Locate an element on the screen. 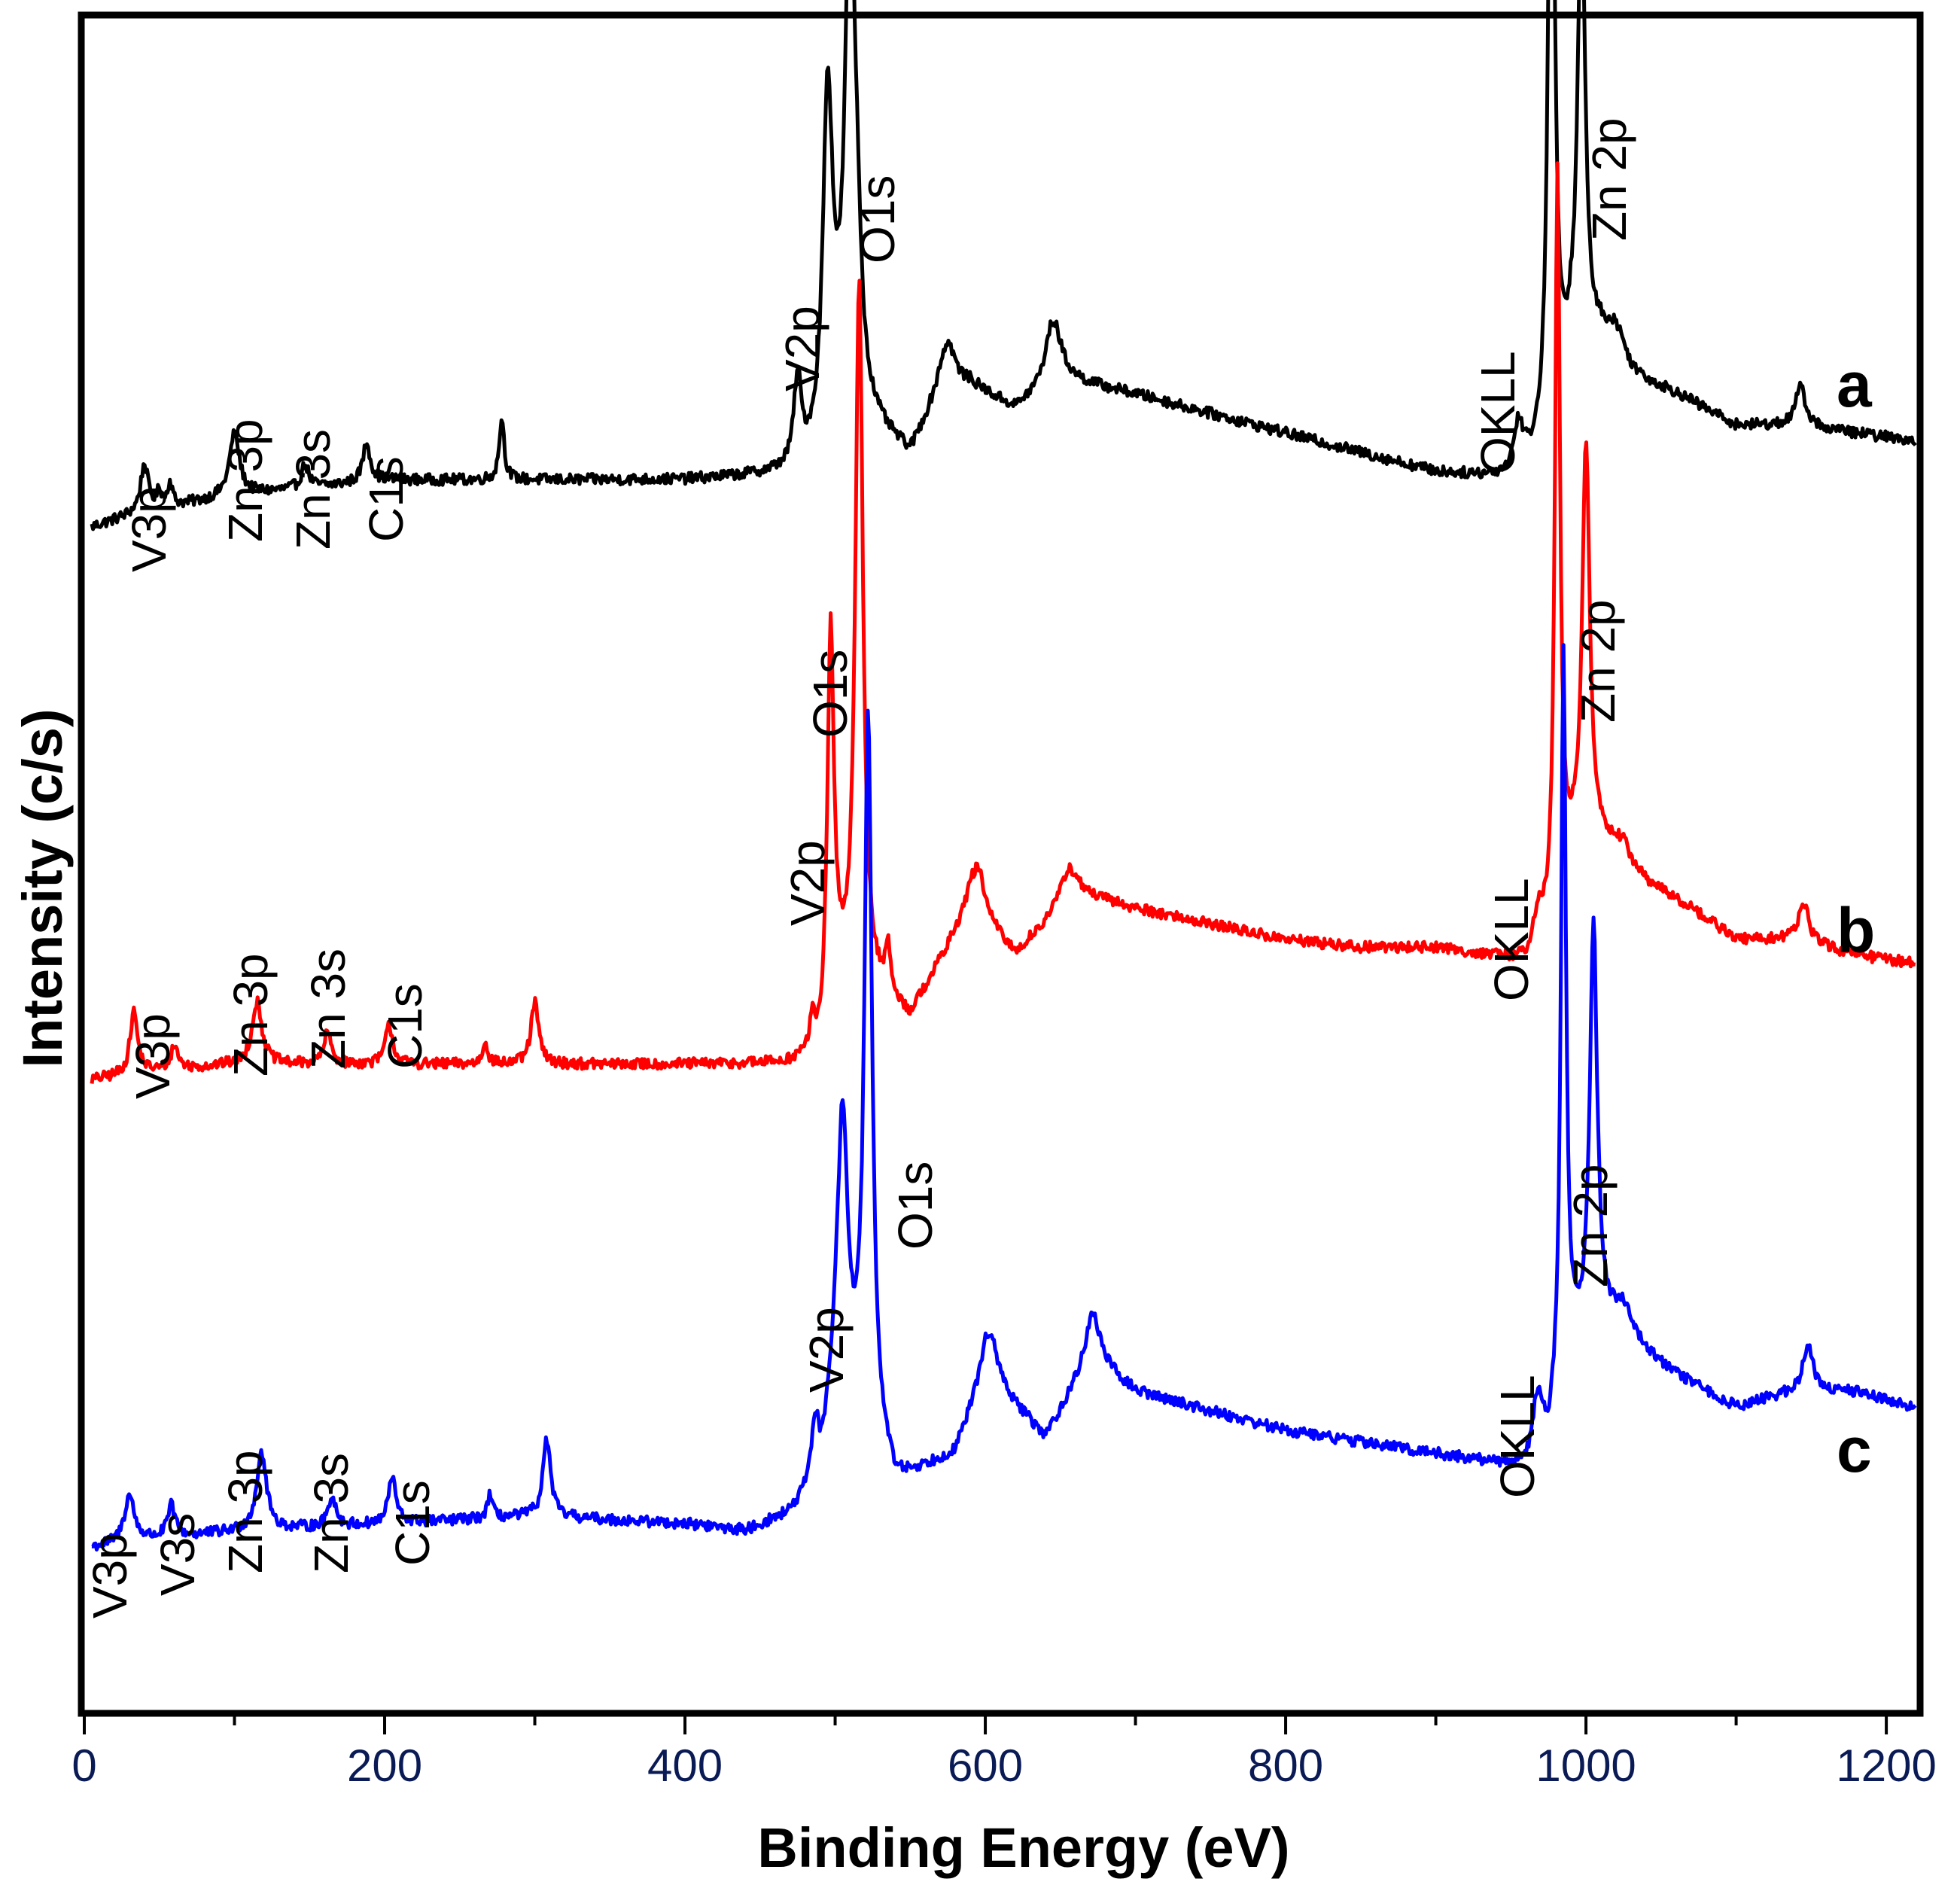 This screenshot has height=1891, width=1960. series-tag-layer: a b c is located at coordinates (1856, 917).